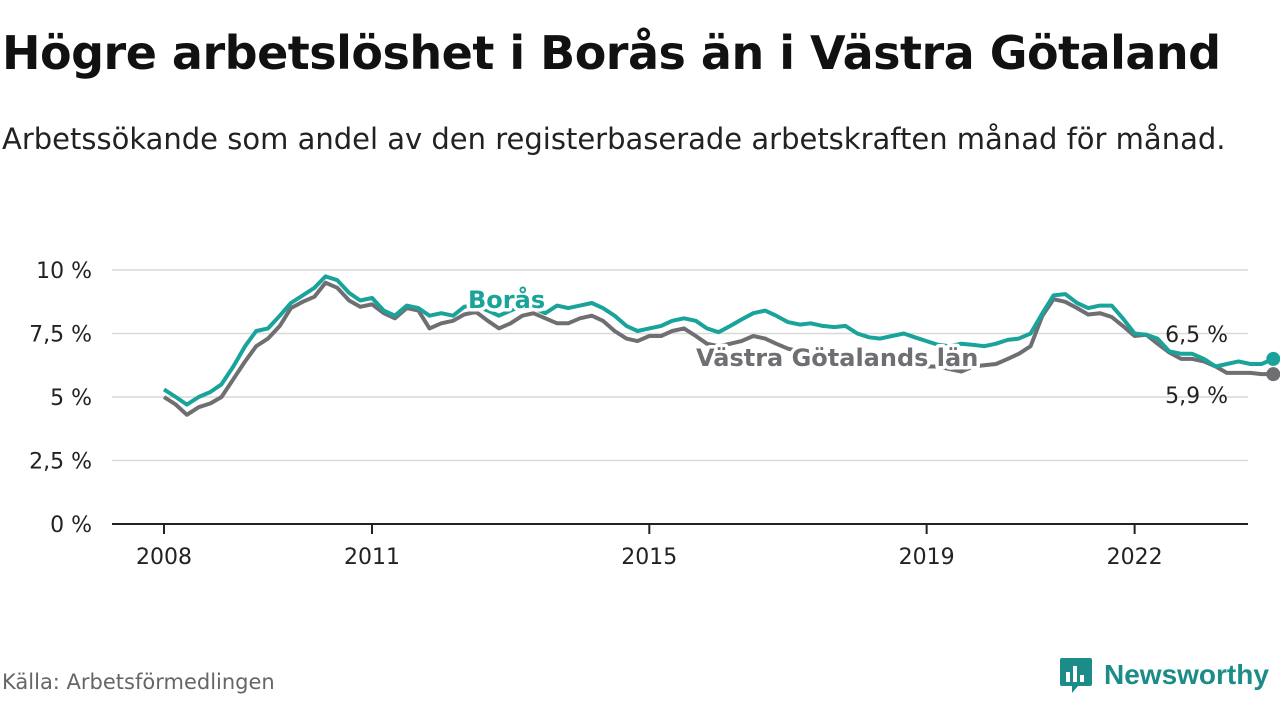  I want to click on end-point-vastra-gotaland, so click(1273, 374).